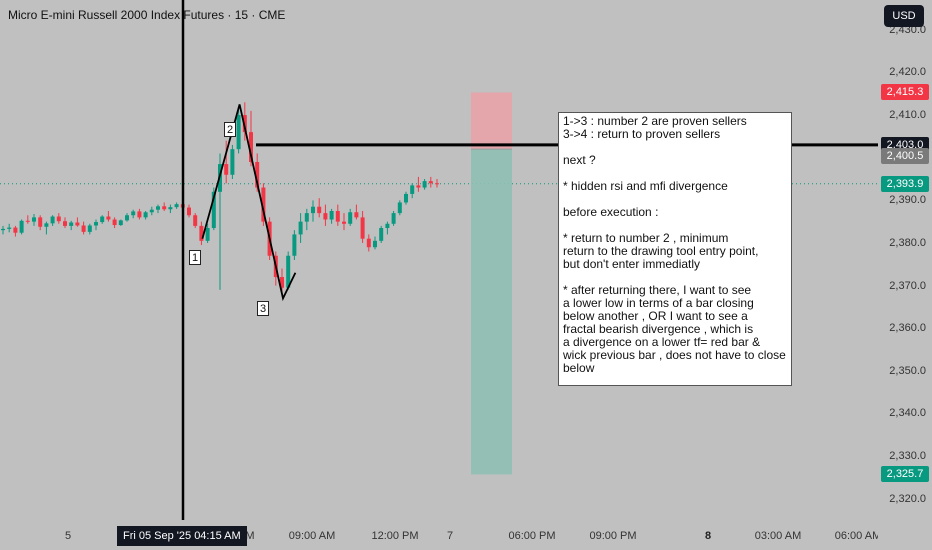  I want to click on price-tick-label: 2,410.0, so click(907, 115).